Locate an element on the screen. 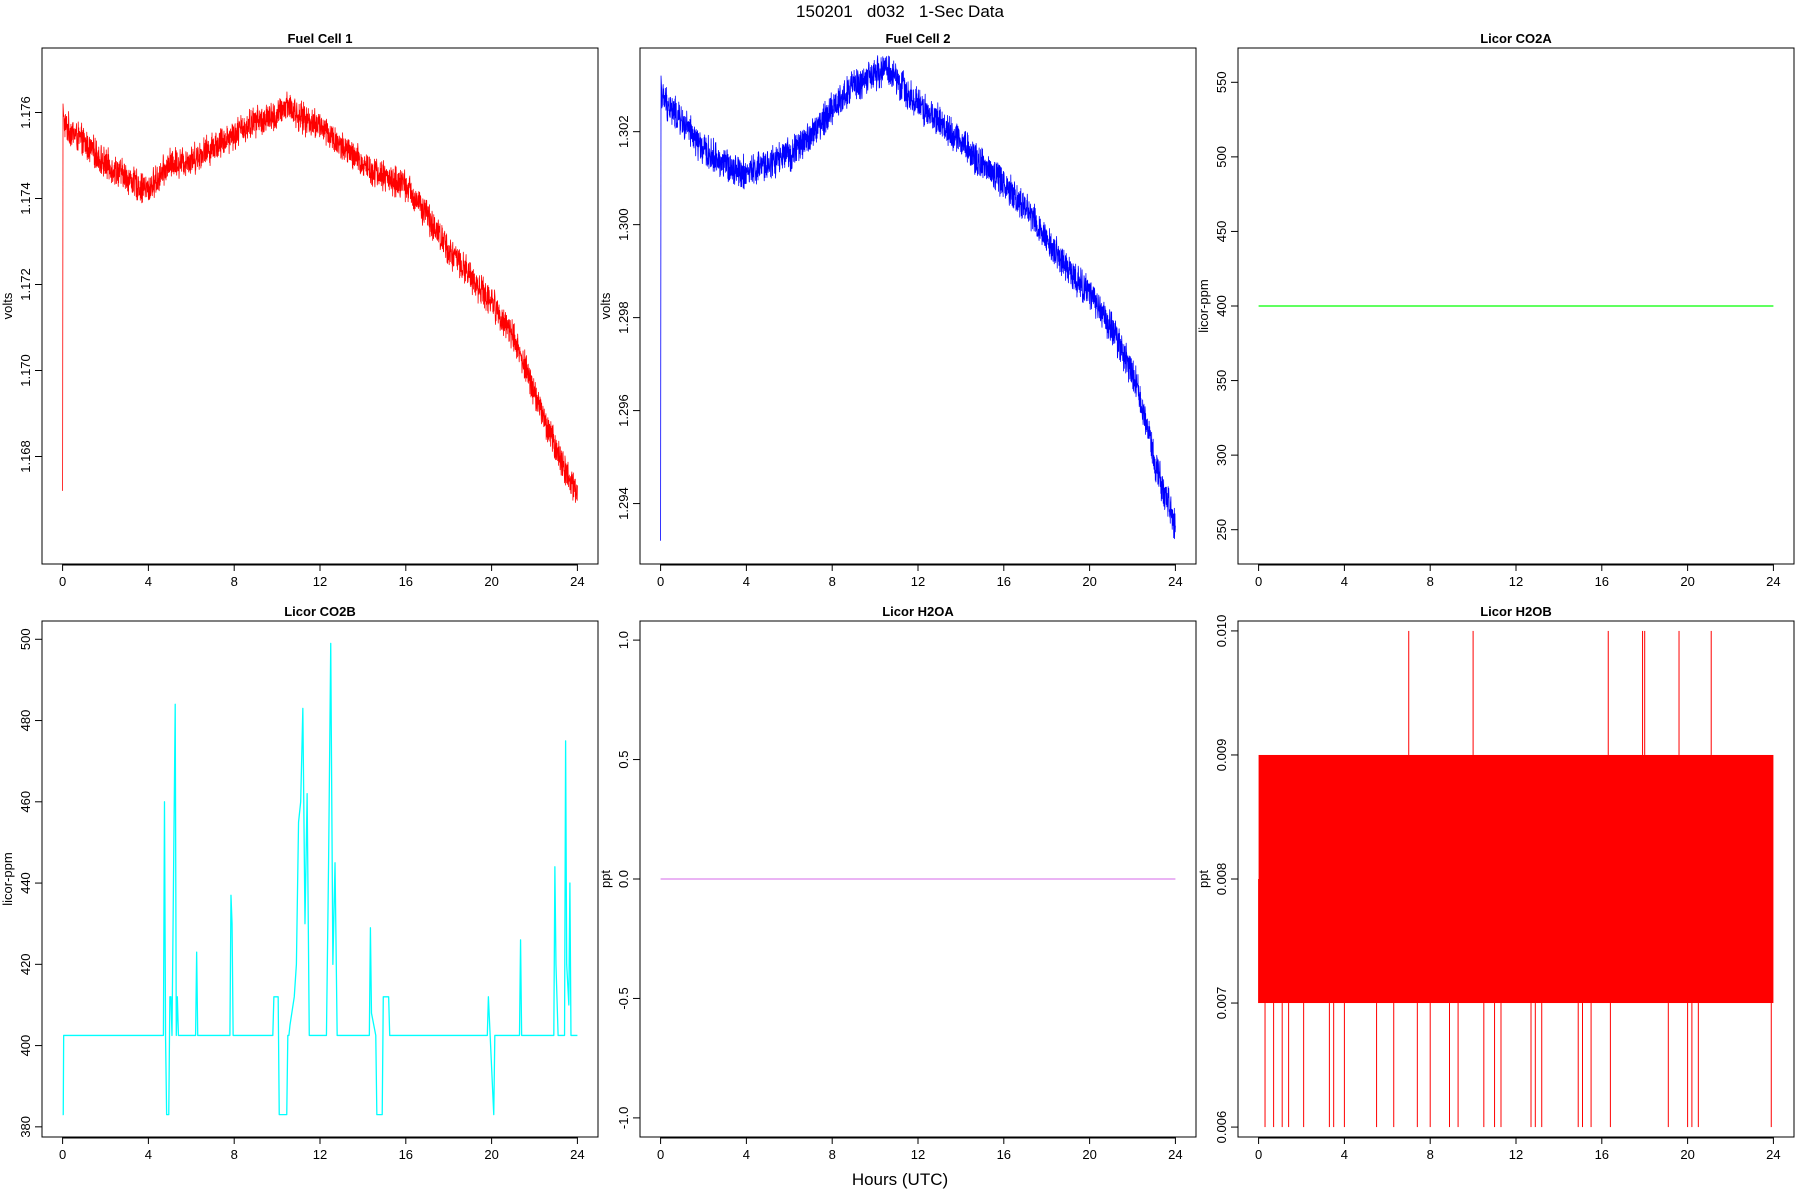 This screenshot has width=1800, height=1200. y-axis: 380 400 420 440 460 480 500 is located at coordinates (30, 883).